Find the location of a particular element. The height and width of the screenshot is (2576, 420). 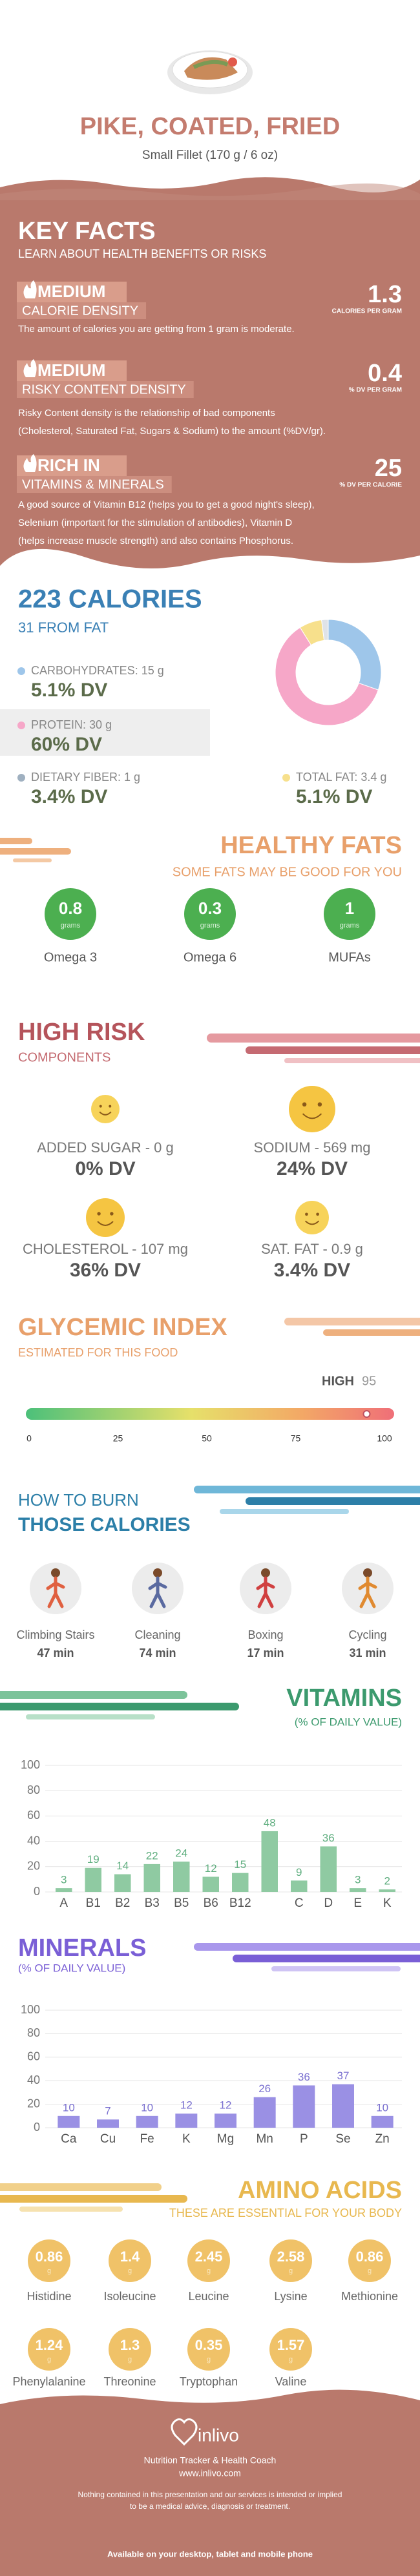

glycemic-value: 95 is located at coordinates (369, 1381).